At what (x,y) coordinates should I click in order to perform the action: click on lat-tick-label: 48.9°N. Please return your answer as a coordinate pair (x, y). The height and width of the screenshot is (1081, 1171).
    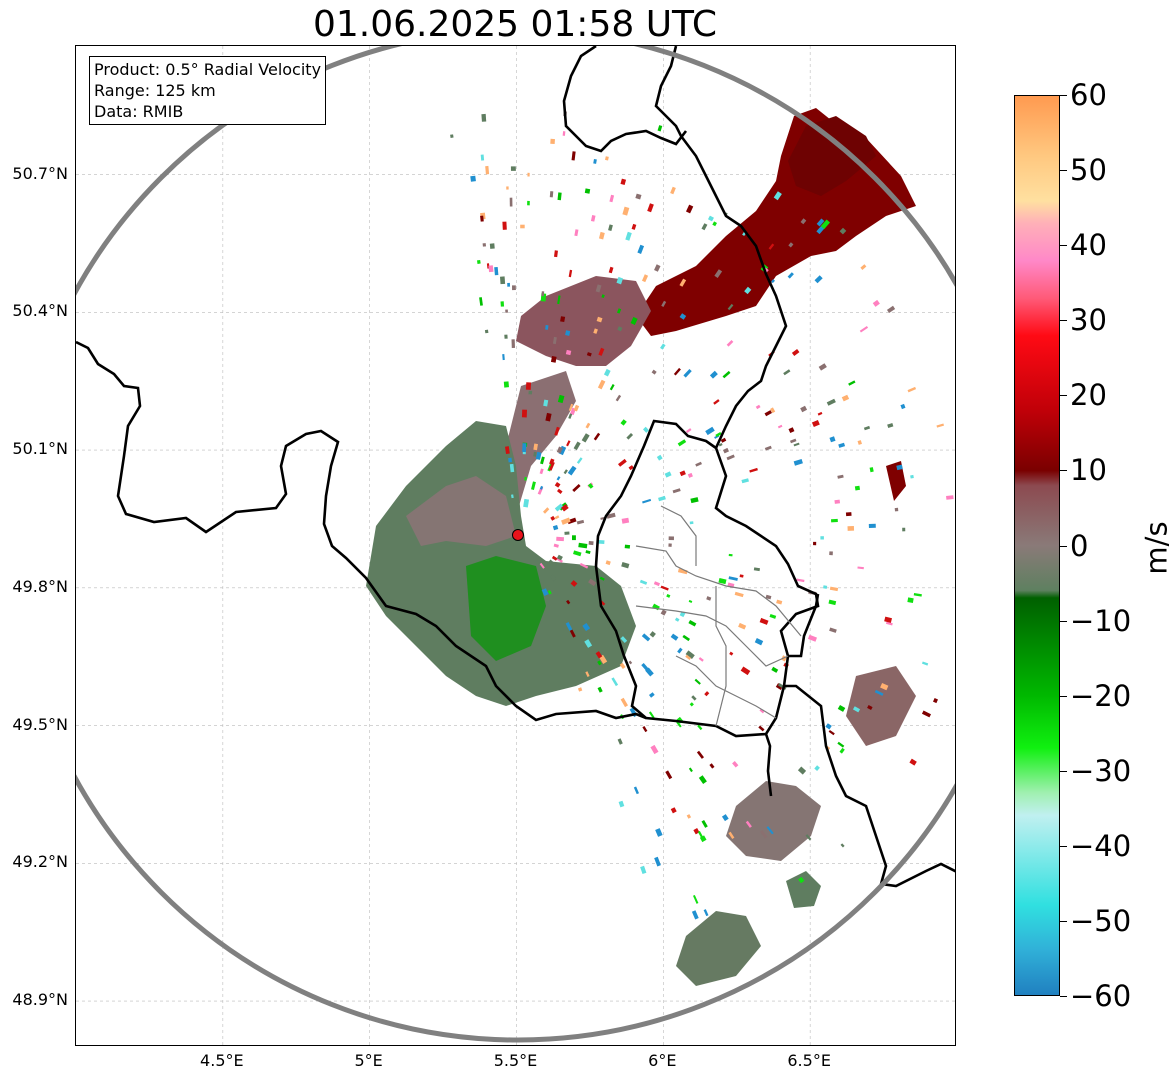
    Looking at the image, I should click on (40, 1000).